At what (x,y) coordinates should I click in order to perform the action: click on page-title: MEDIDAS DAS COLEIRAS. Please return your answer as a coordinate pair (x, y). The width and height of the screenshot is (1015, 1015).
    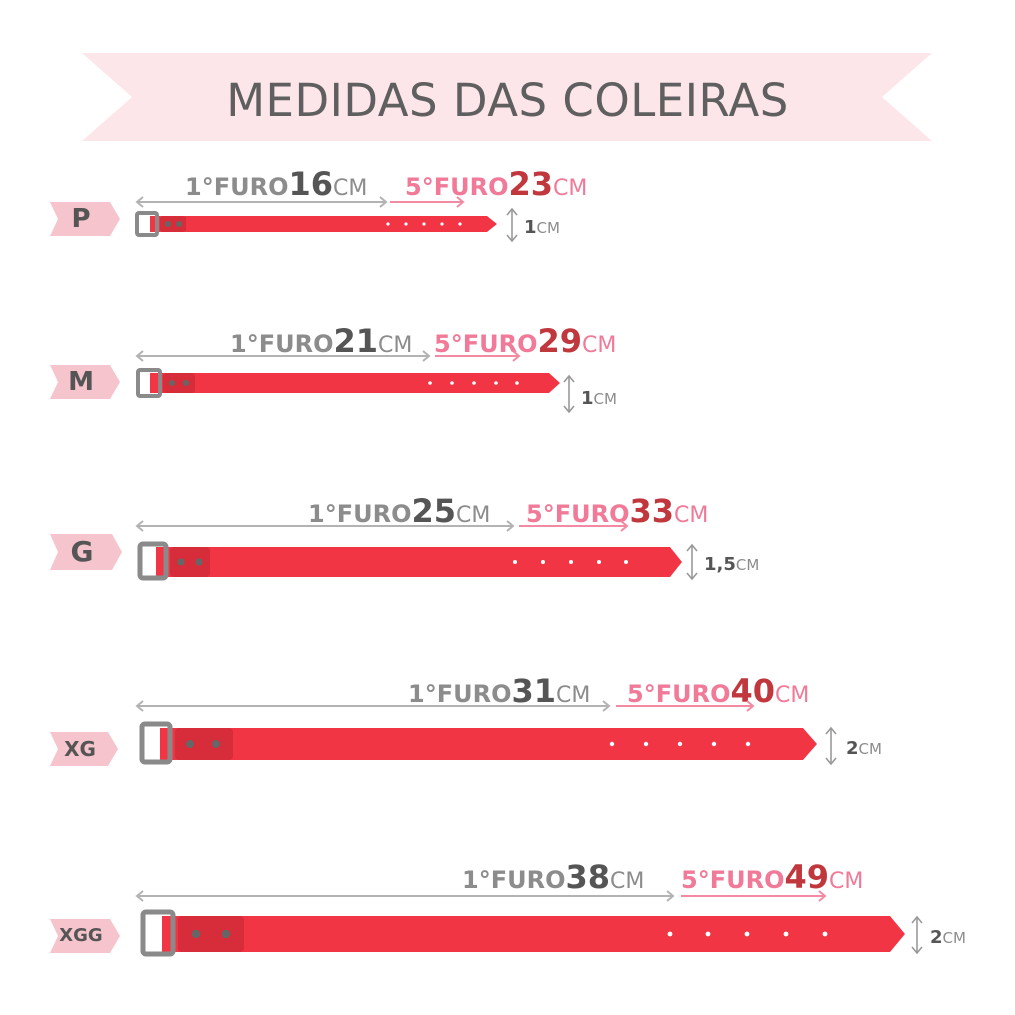
    Looking at the image, I should click on (507, 100).